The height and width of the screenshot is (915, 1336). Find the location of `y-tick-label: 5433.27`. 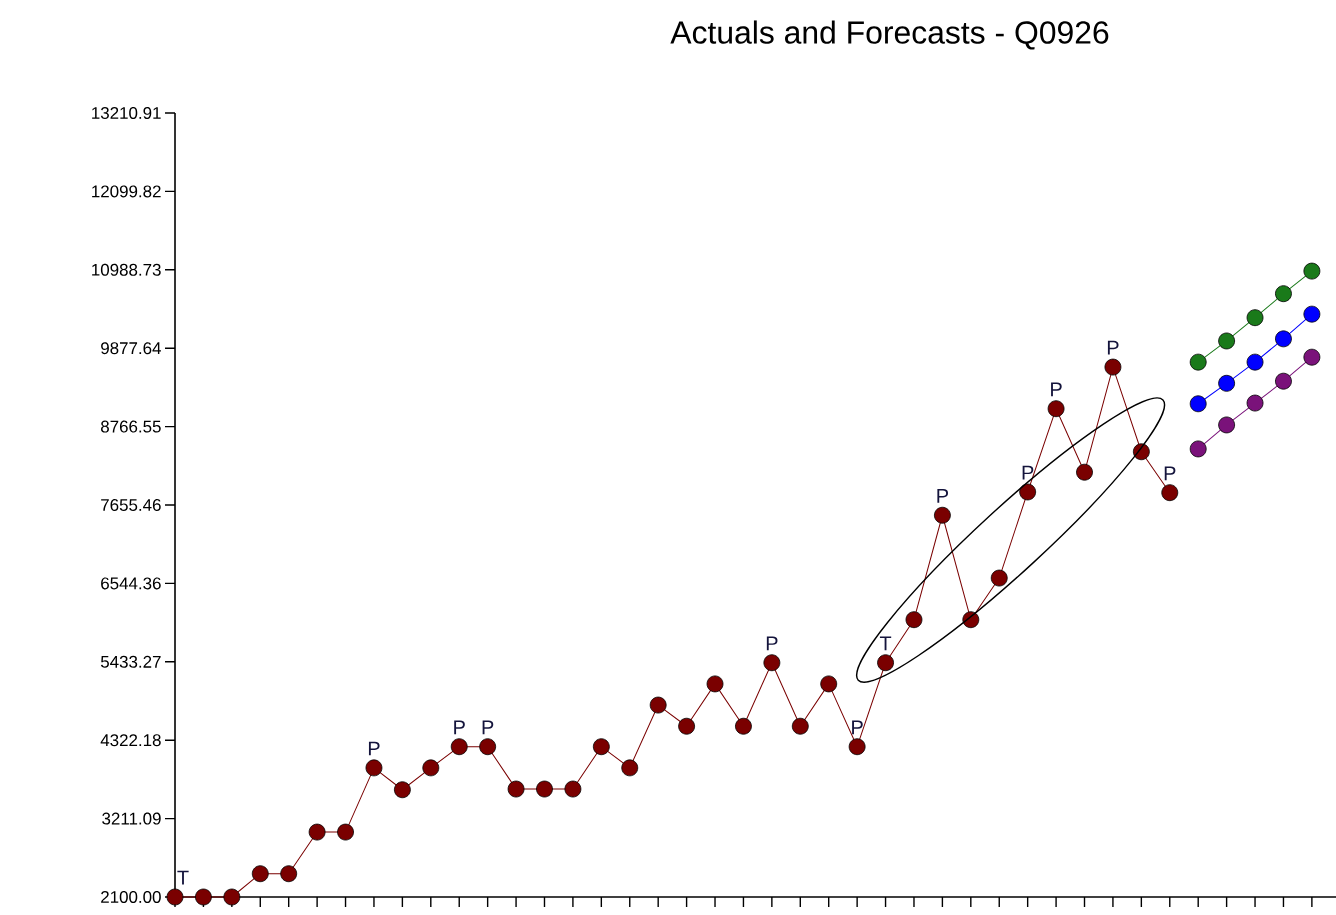

y-tick-label: 5433.27 is located at coordinates (130, 661).